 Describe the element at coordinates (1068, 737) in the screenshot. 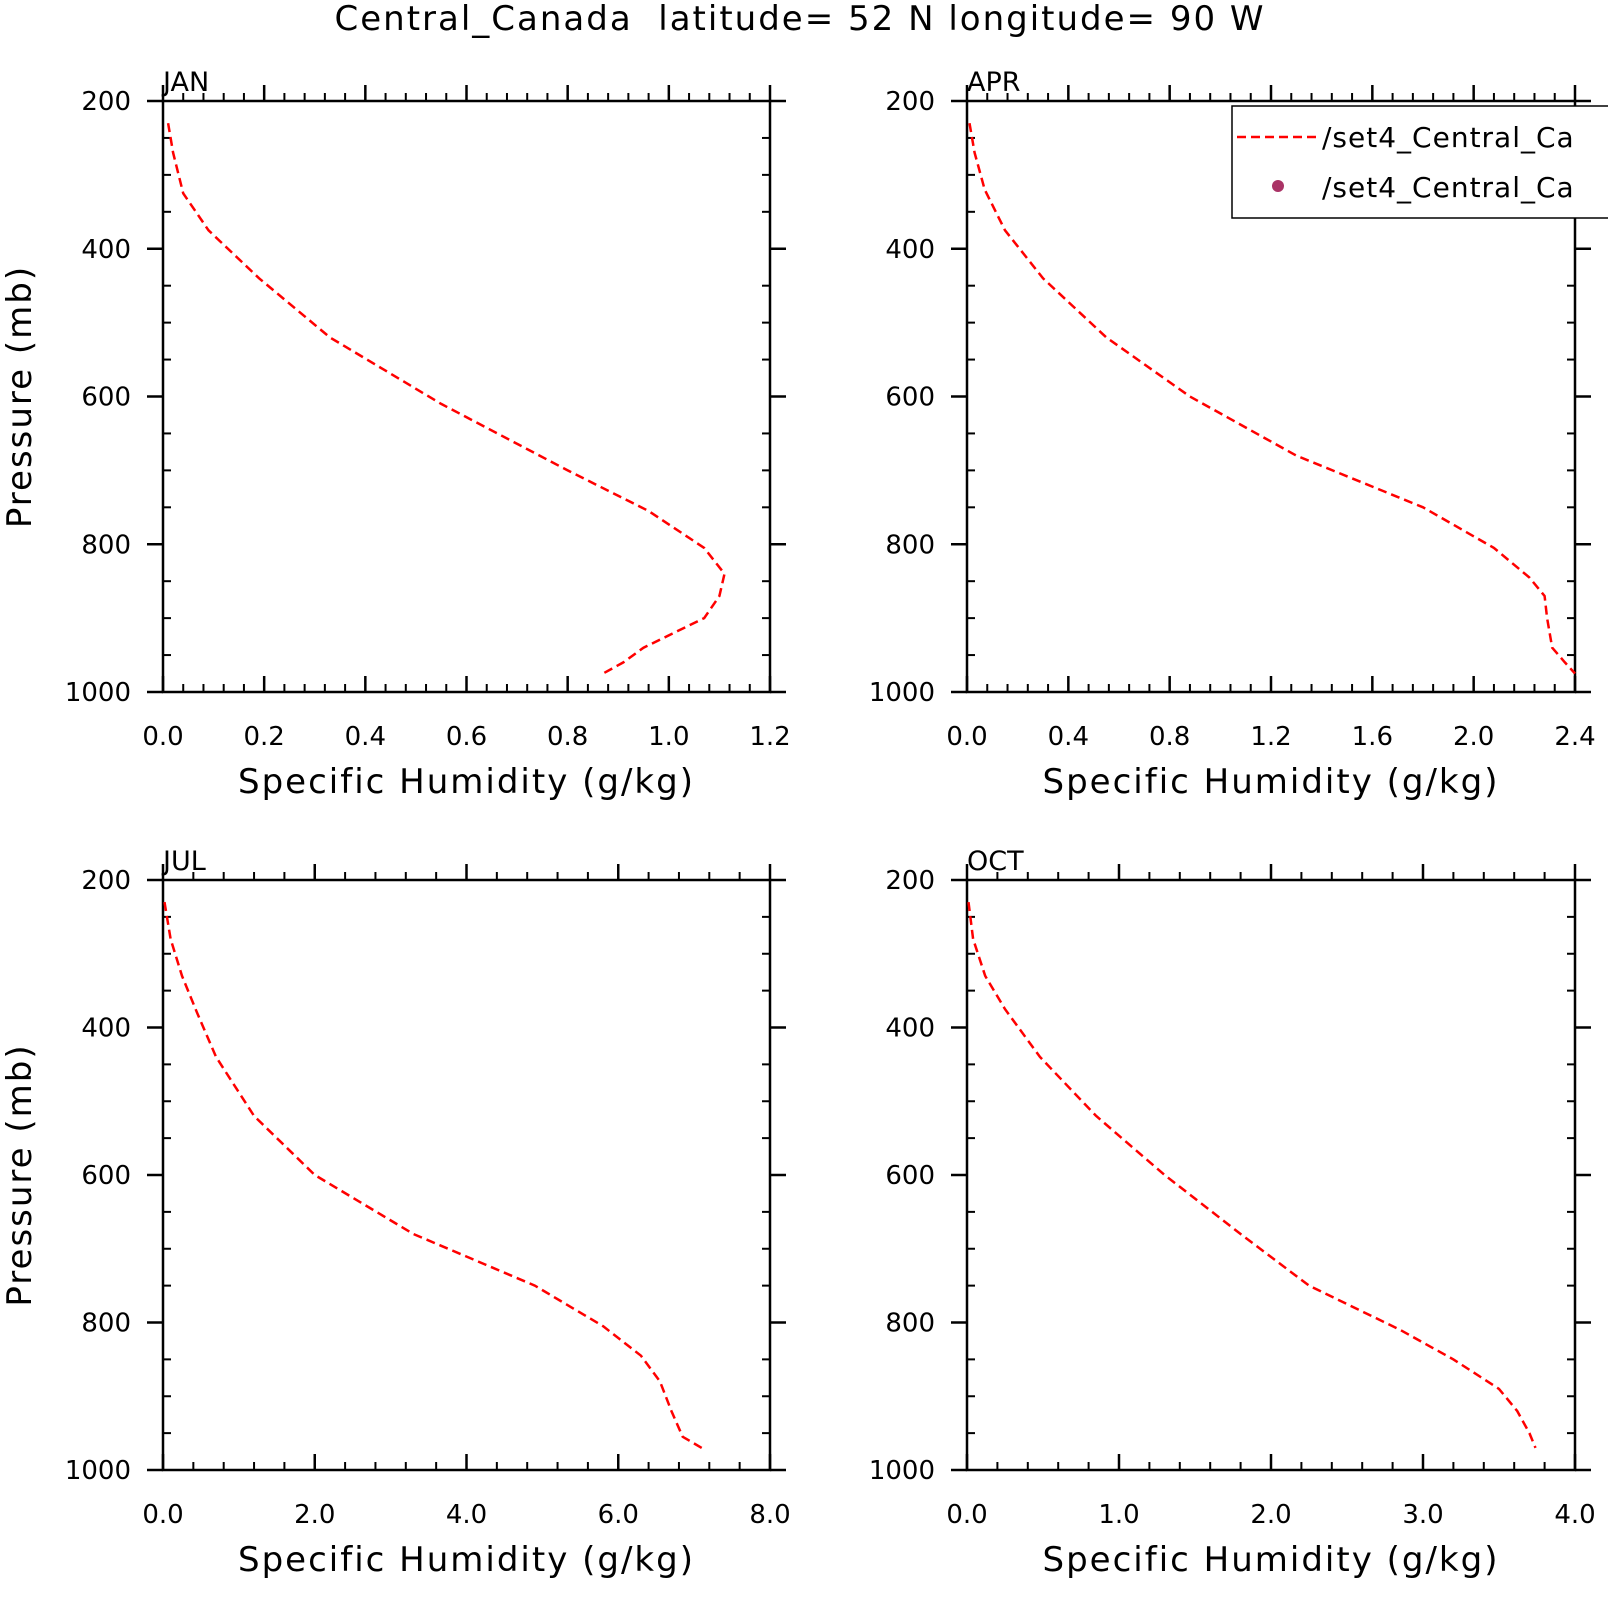

I see `apr-xtick-label: 0.4` at that location.